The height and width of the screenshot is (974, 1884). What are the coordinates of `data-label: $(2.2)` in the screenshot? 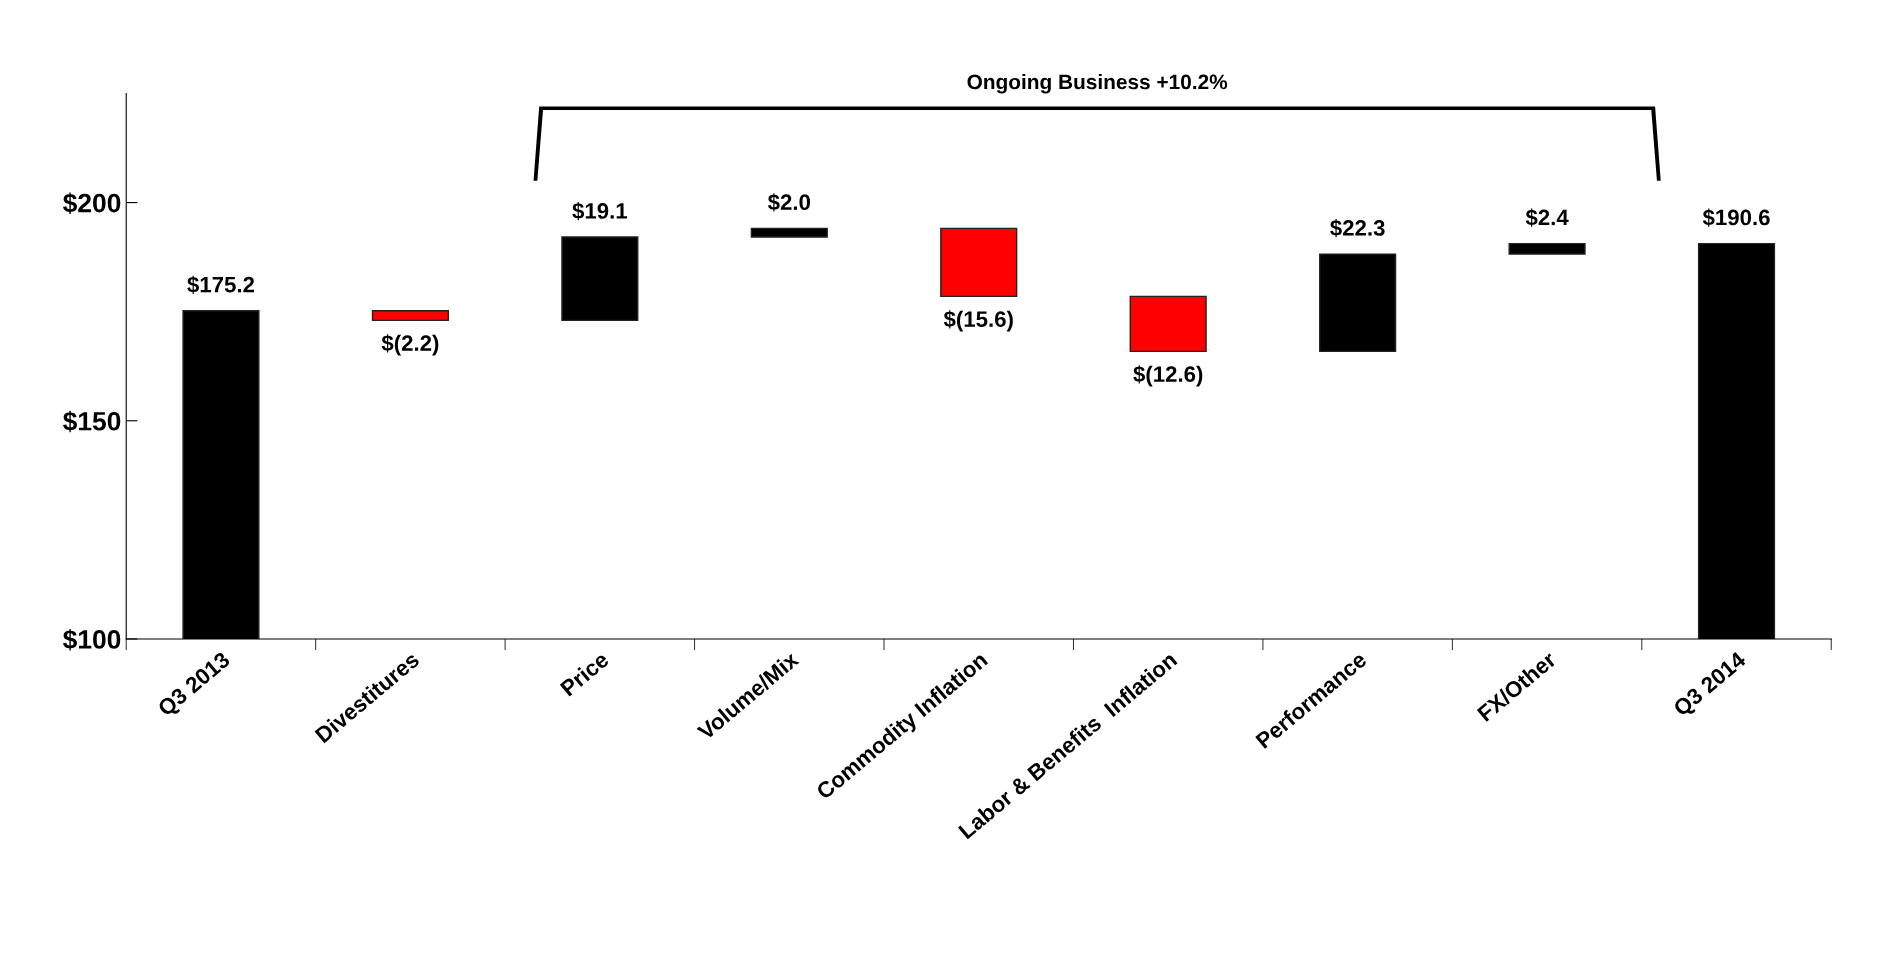 It's located at (410, 345).